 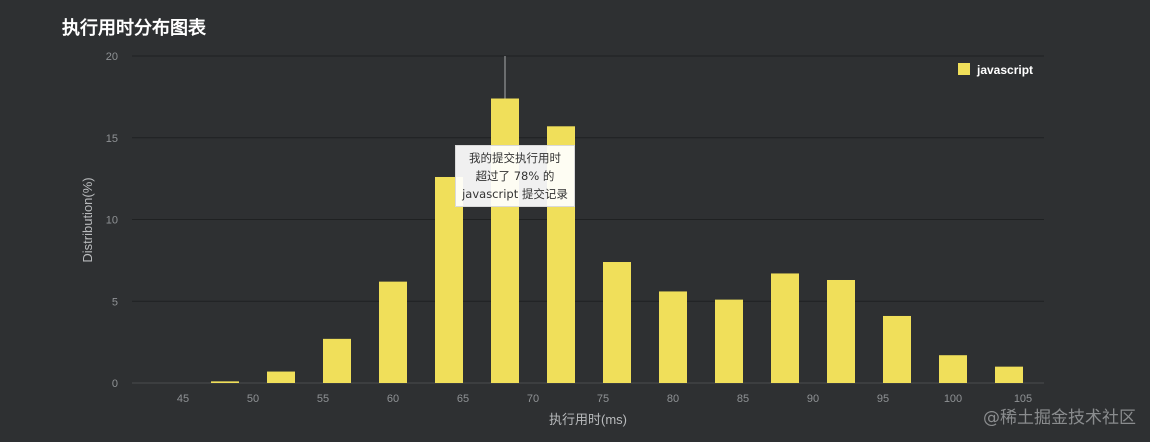 I want to click on tooltip-line-3: javascript 提交记录, so click(x=515, y=194).